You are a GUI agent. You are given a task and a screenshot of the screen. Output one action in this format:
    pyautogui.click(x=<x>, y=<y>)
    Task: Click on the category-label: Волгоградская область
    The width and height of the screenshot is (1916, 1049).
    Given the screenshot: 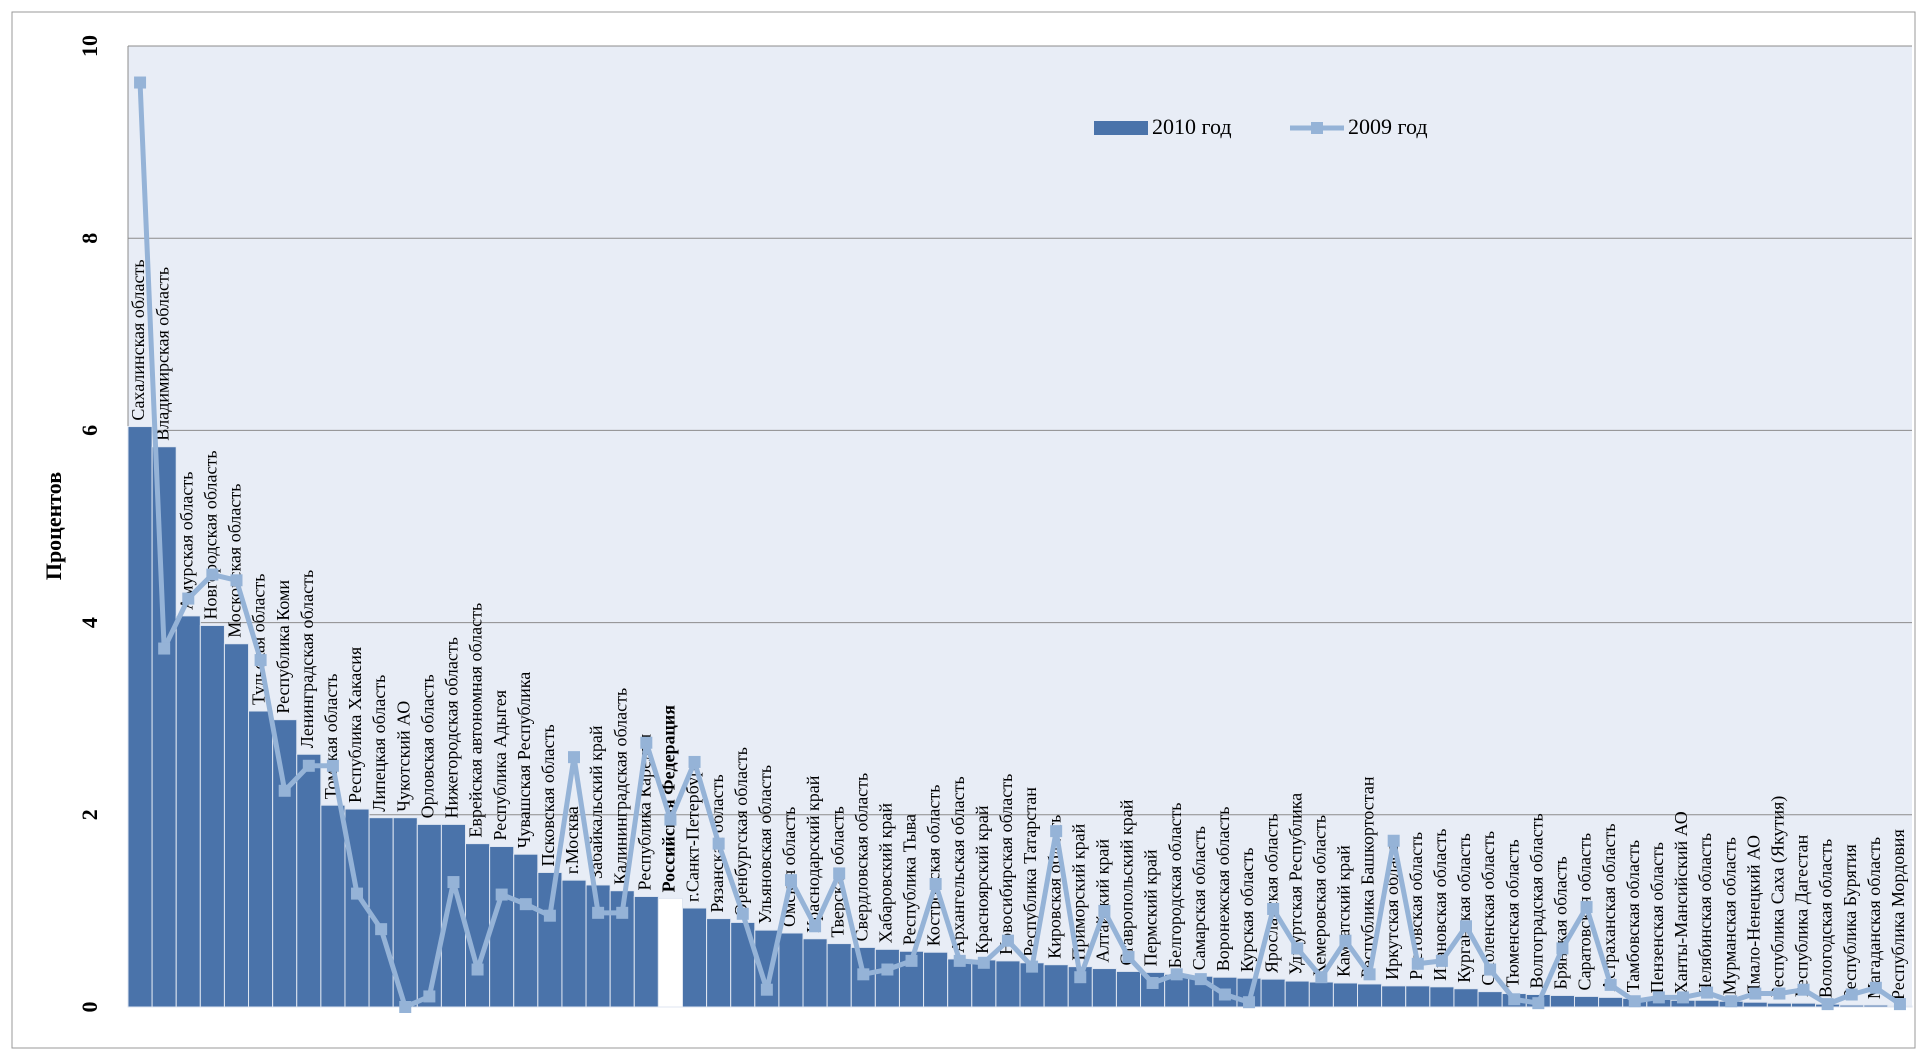 What is the action you would take?
    pyautogui.click(x=1536, y=900)
    